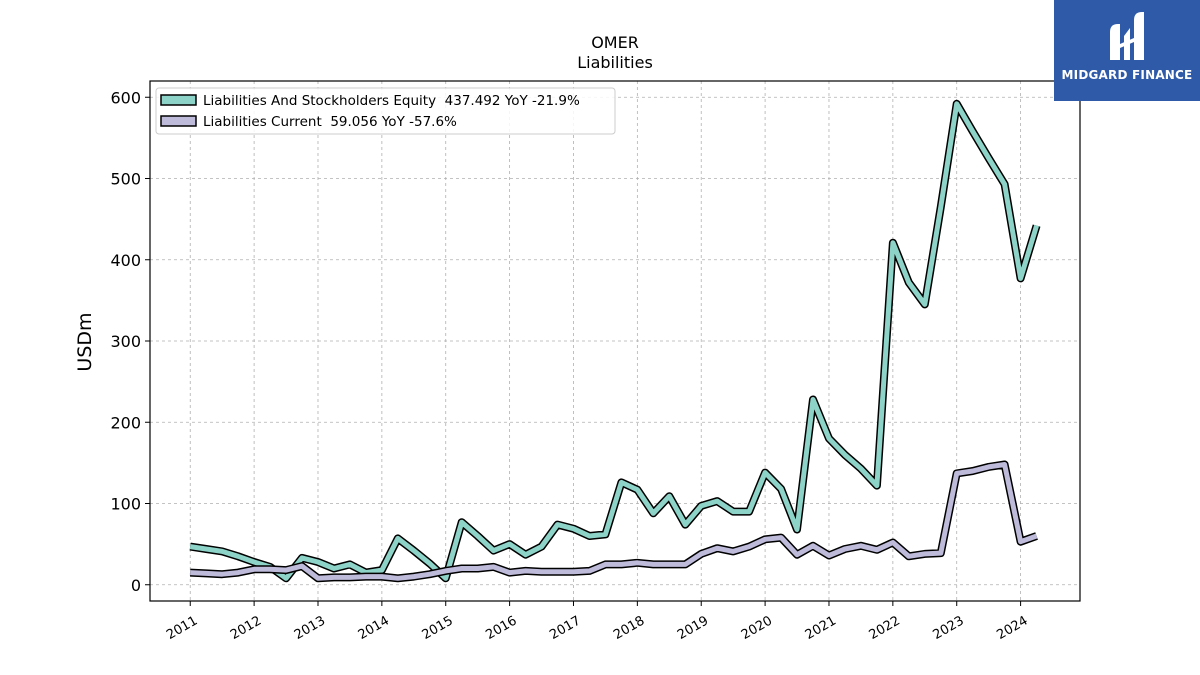 This screenshot has height=675, width=1200. I want to click on x-tick-label: 2013, so click(310, 628).